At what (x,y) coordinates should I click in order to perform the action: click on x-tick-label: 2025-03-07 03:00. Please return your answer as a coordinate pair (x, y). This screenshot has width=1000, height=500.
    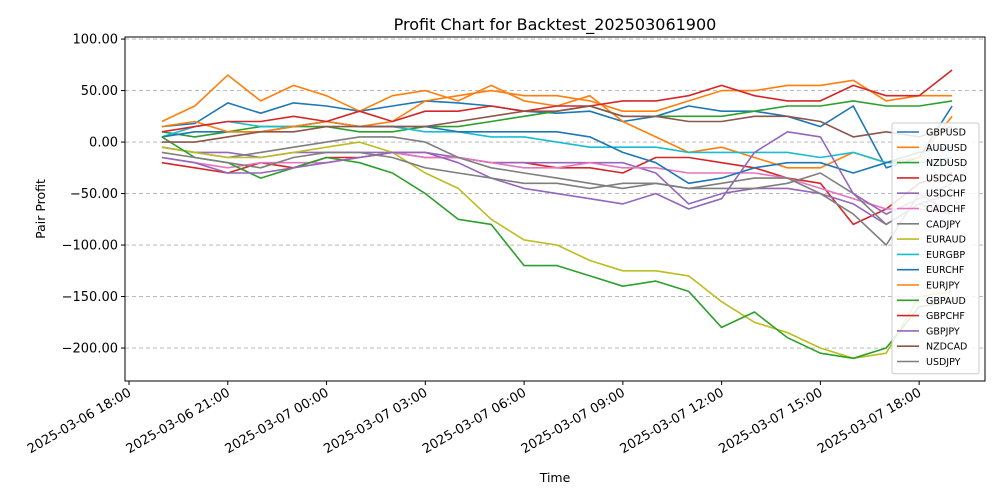
    Looking at the image, I should click on (375, 421).